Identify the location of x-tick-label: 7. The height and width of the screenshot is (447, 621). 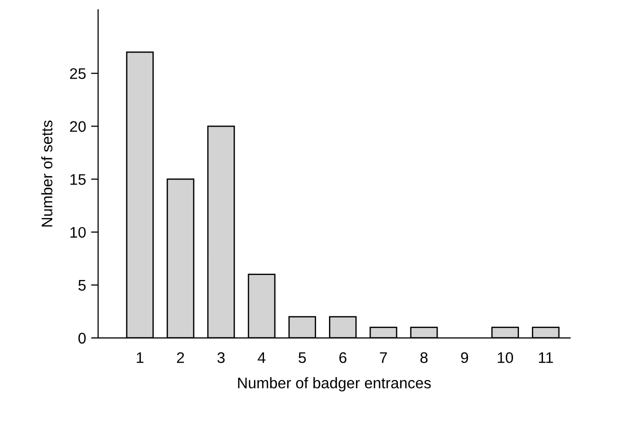
(383, 357).